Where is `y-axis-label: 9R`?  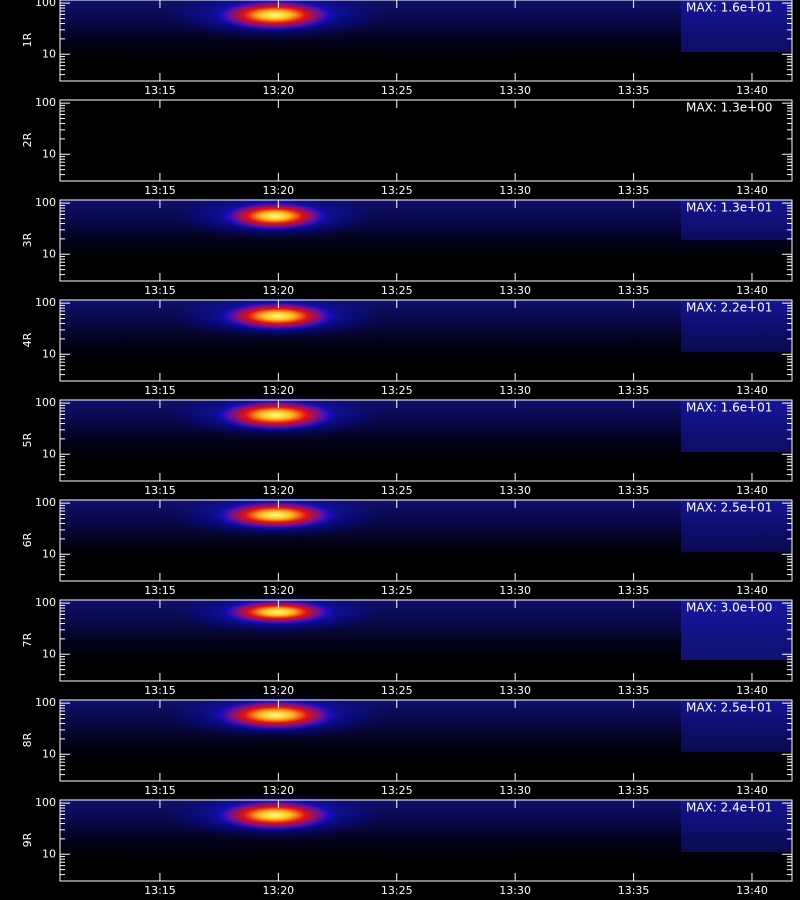
y-axis-label: 9R is located at coordinates (27, 839).